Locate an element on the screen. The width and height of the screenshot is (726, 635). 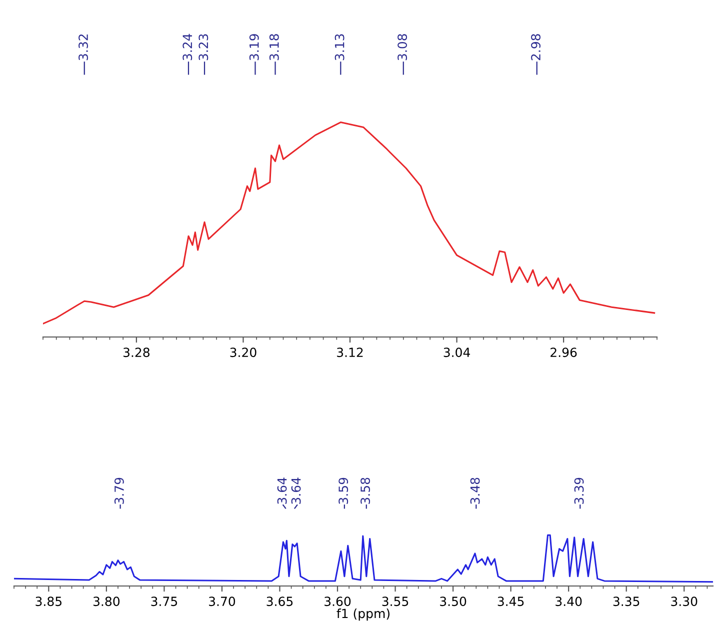
x-tick-label: 3.28 is located at coordinates (136, 353).